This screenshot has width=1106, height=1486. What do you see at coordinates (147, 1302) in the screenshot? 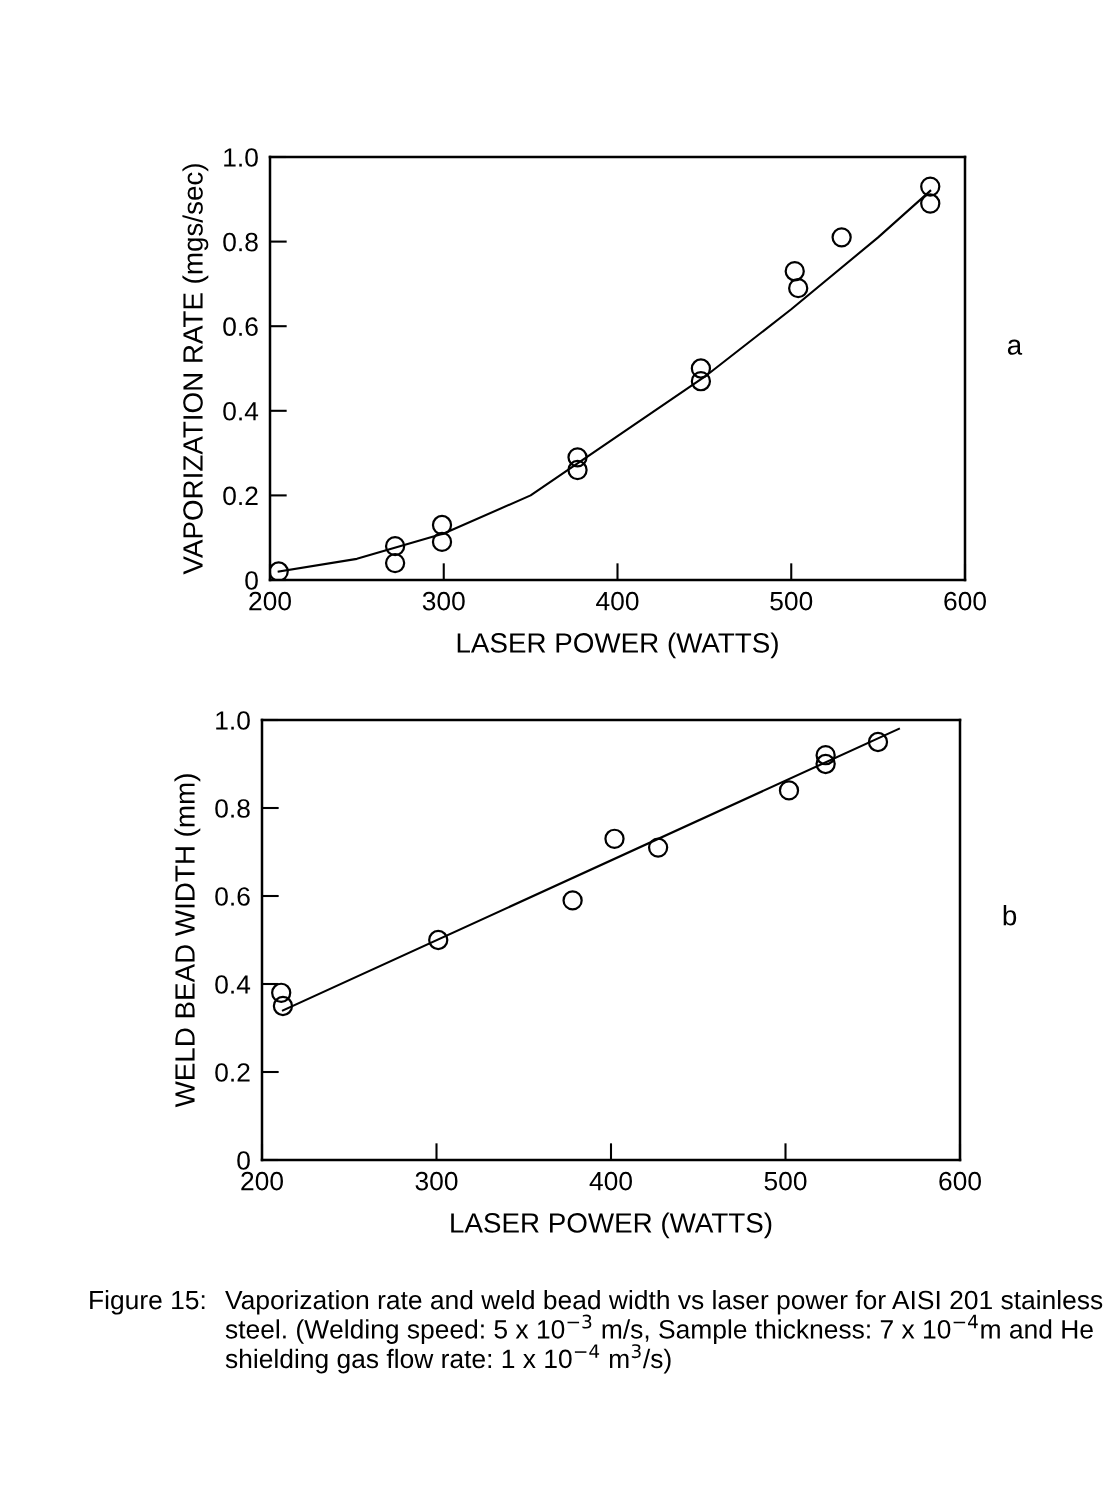
I see `caption: Figure 15:` at bounding box center [147, 1302].